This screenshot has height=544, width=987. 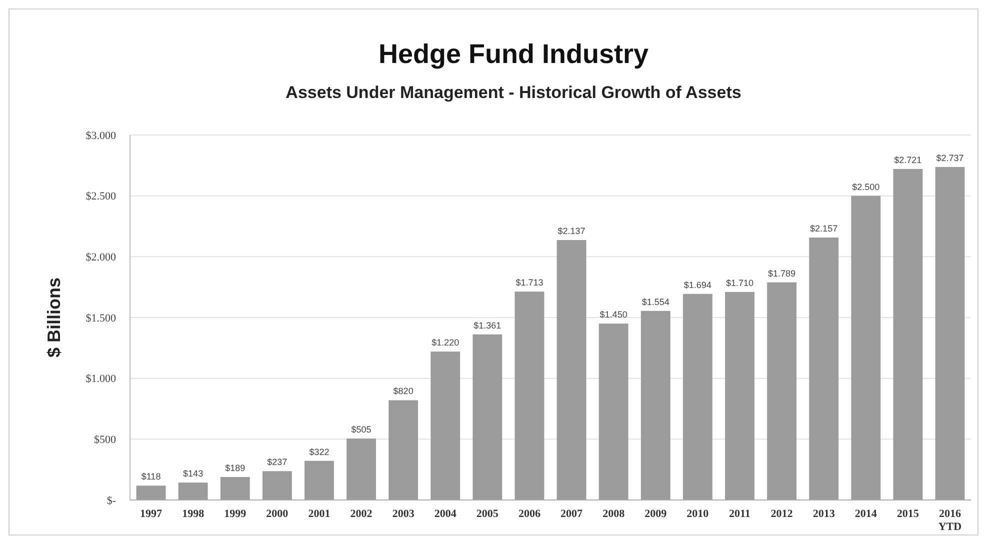 What do you see at coordinates (513, 54) in the screenshot?
I see `chart-title: Hedge Fund Industry` at bounding box center [513, 54].